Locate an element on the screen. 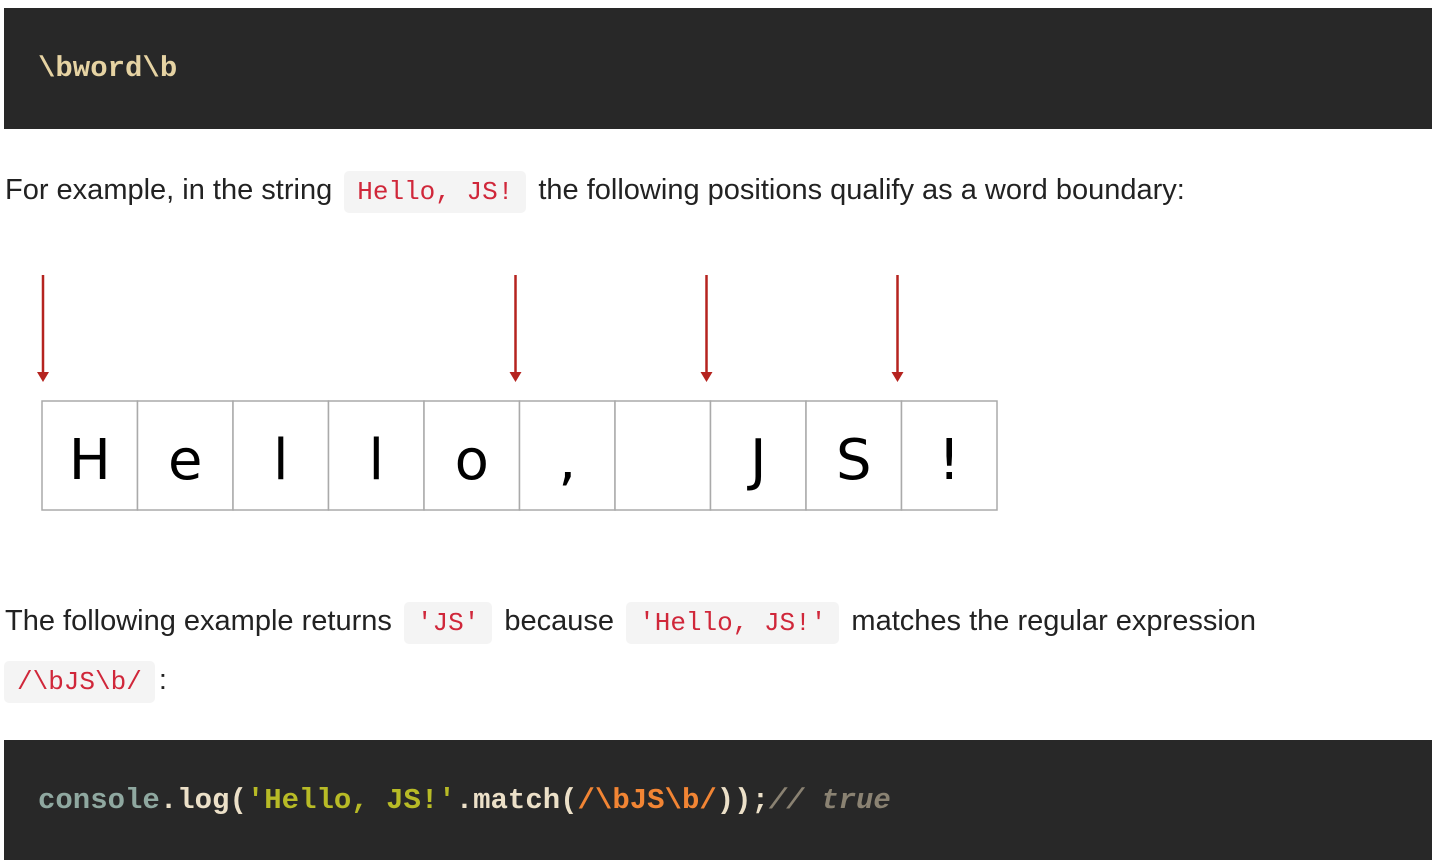 The height and width of the screenshot is (860, 1436). code-token: .match is located at coordinates (508, 800).